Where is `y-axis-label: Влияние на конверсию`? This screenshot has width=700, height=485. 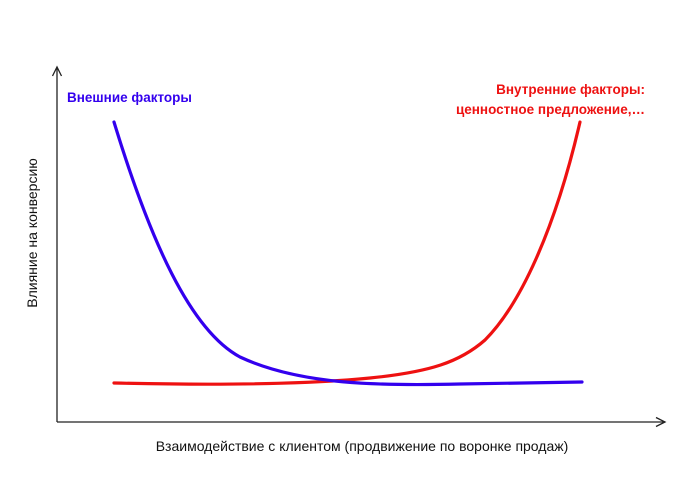 y-axis-label: Влияние на конверсию is located at coordinates (32, 233).